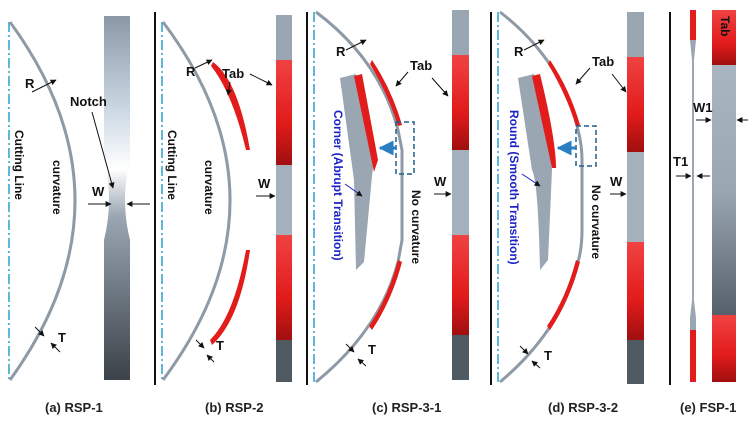 The width and height of the screenshot is (752, 424). What do you see at coordinates (460, 32) in the screenshot?
I see `bar-c-top` at bounding box center [460, 32].